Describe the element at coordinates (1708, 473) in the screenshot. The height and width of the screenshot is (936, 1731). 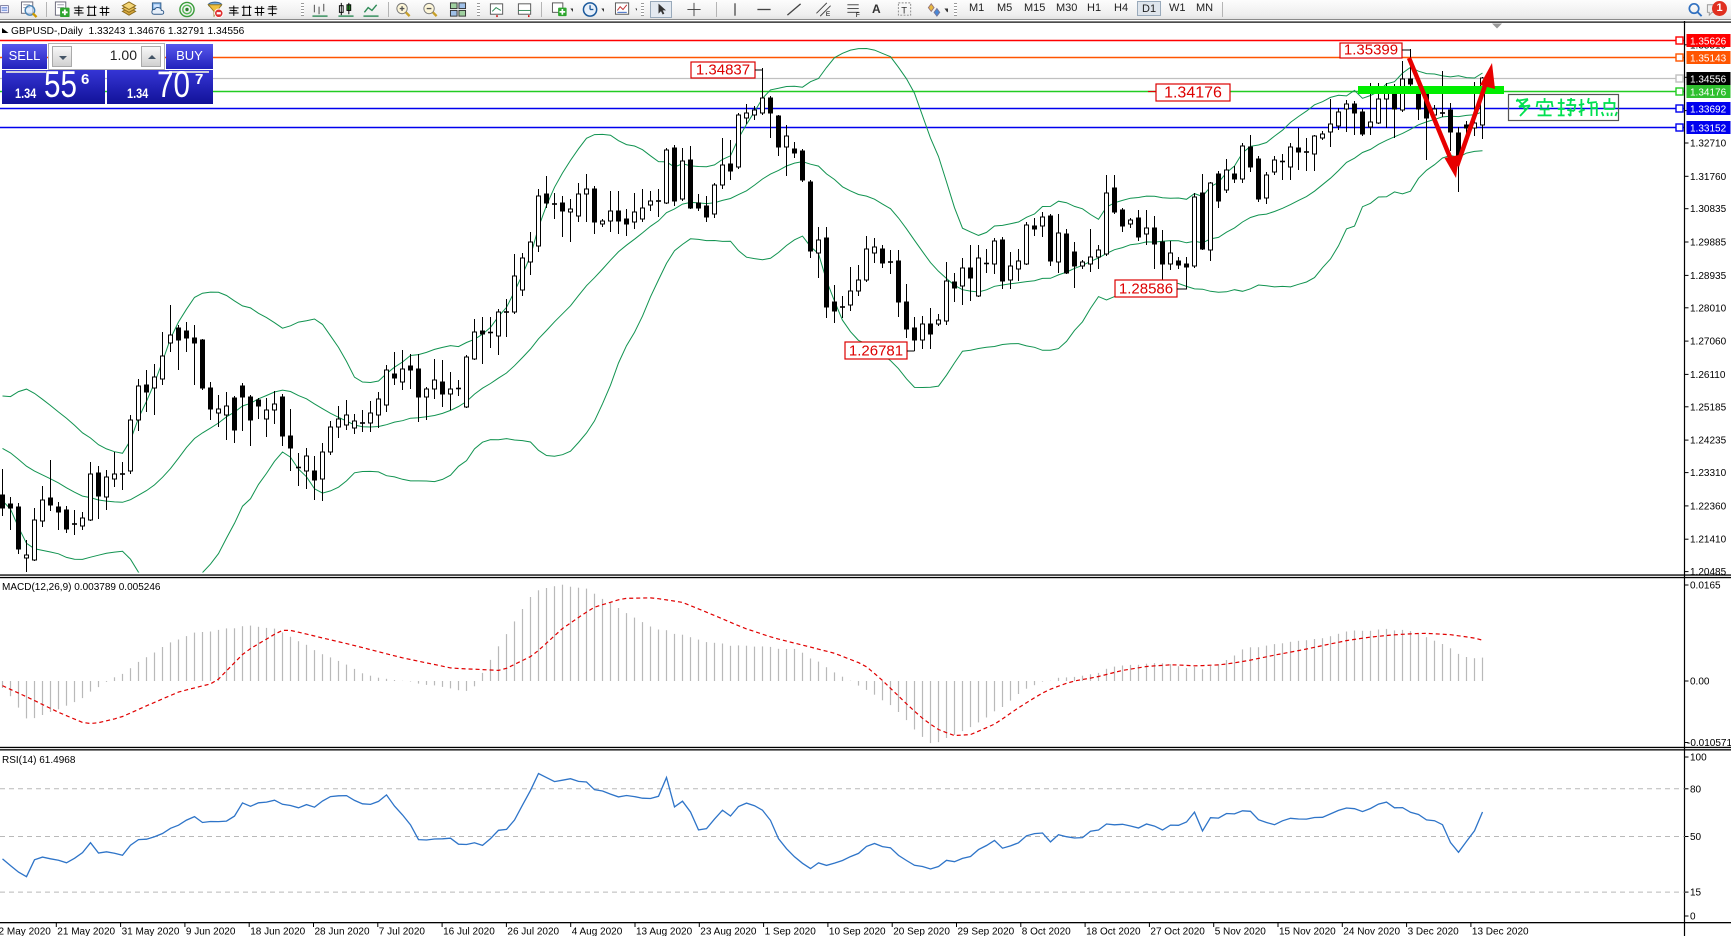
I see `svg-text: 1.23310` at that location.